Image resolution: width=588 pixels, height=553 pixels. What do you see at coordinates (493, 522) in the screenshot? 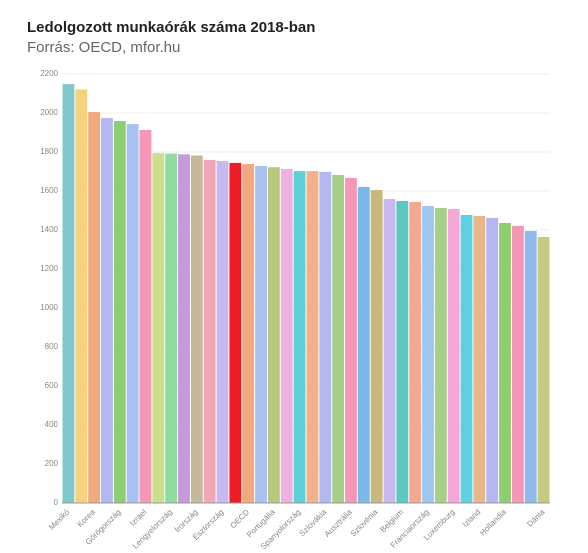
I see `x-tick-label: Hollandia` at bounding box center [493, 522].